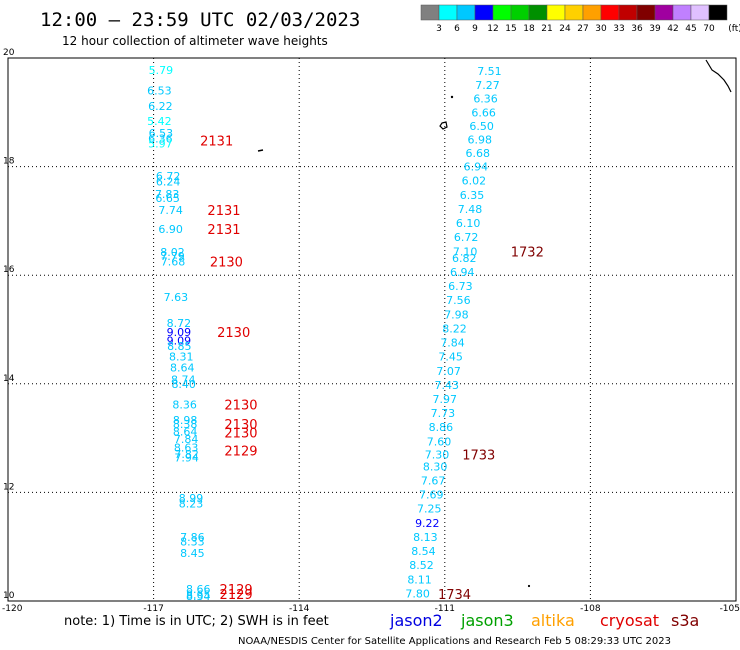 The height and width of the screenshot is (650, 740). Describe the element at coordinates (454, 328) in the screenshot. I see `wave-height-value: 8.22` at that location.